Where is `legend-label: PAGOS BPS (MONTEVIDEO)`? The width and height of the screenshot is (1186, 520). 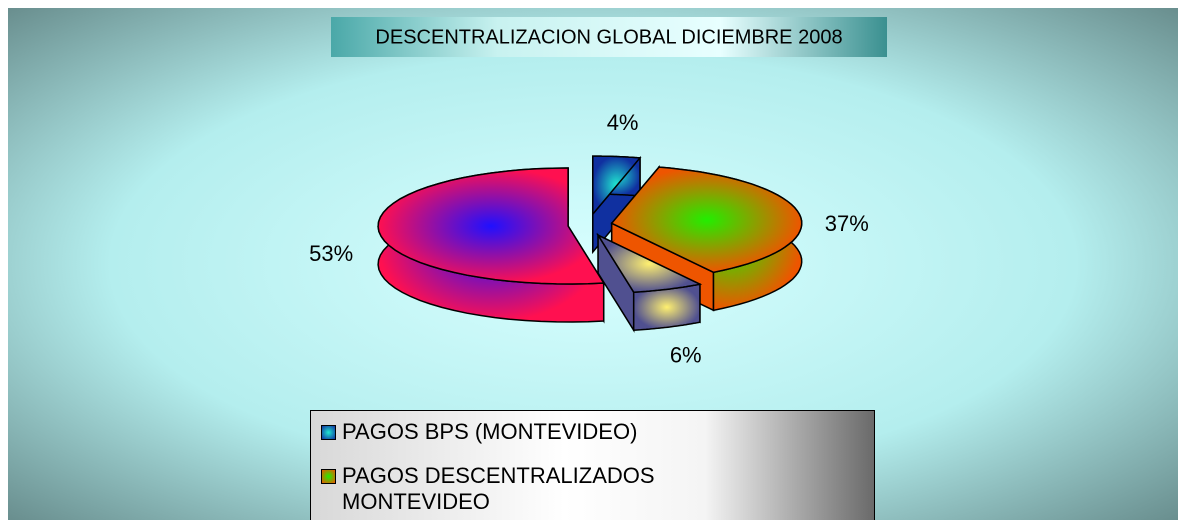
legend-label: PAGOS BPS (MONTEVIDEO) is located at coordinates (490, 431).